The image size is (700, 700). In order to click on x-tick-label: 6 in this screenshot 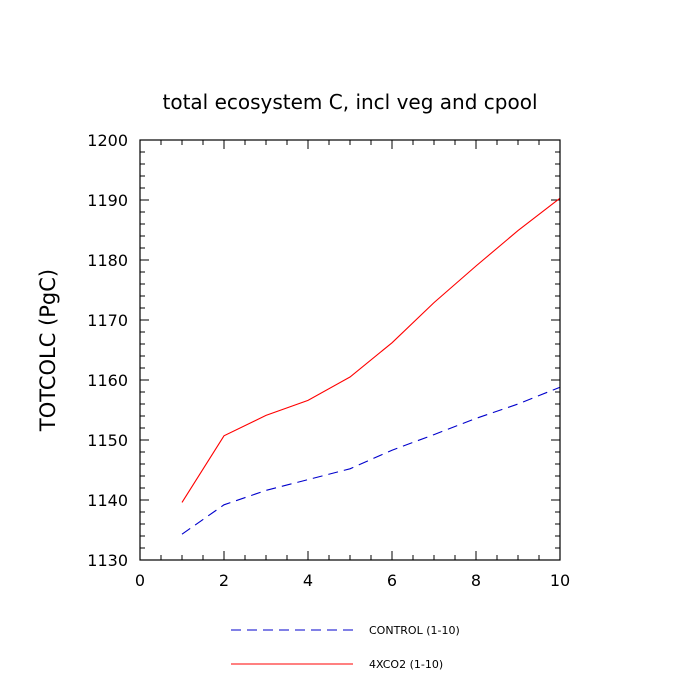, I will do `click(392, 580)`.